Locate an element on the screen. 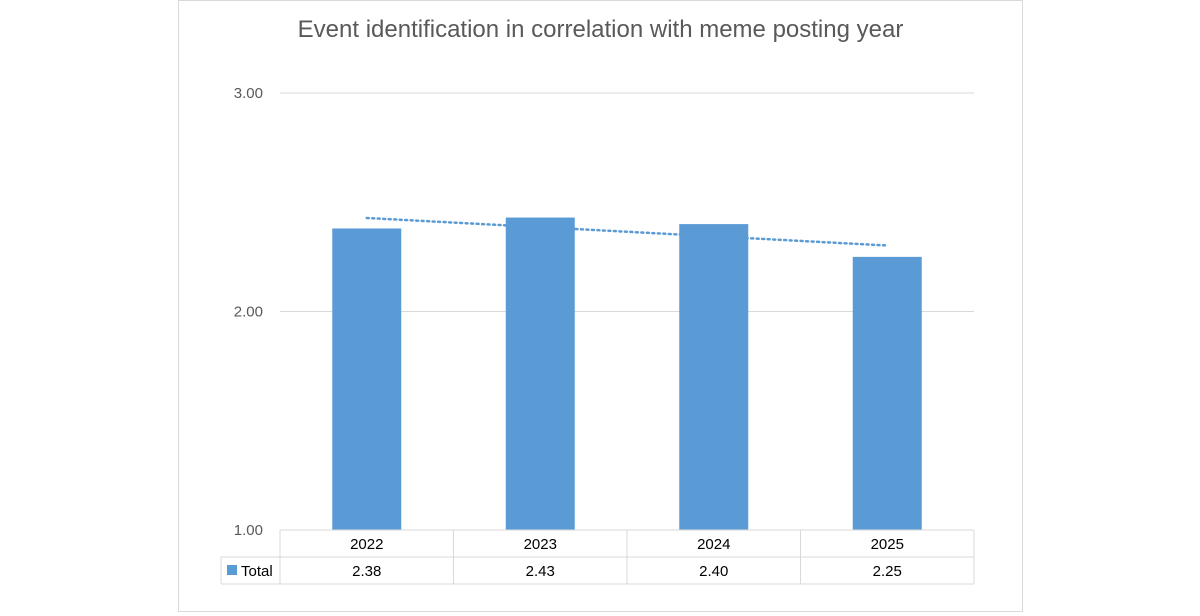  data-label: 2.43 is located at coordinates (540, 571).